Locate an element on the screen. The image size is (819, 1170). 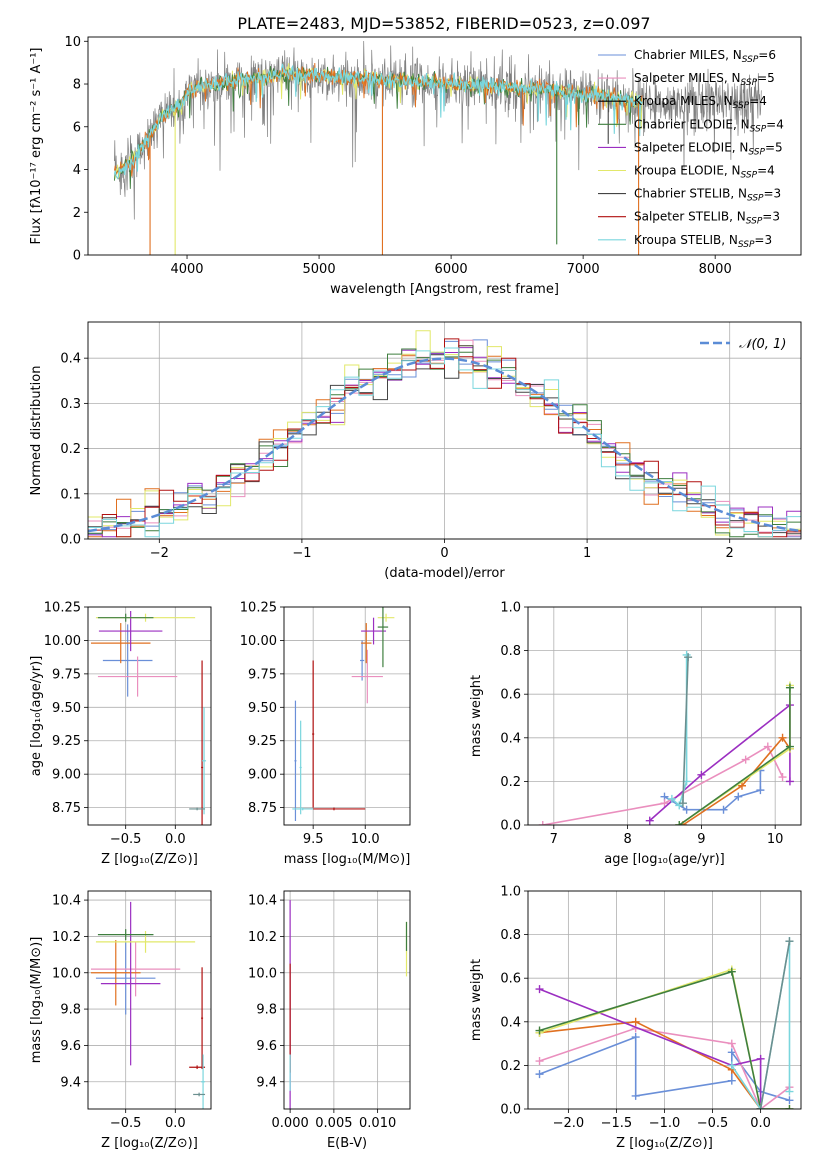
ticks: 9.5 10.0 8.75 9.00 9.25 9.50 9.75 10.00 10.25 is located at coordinates (310, 724).